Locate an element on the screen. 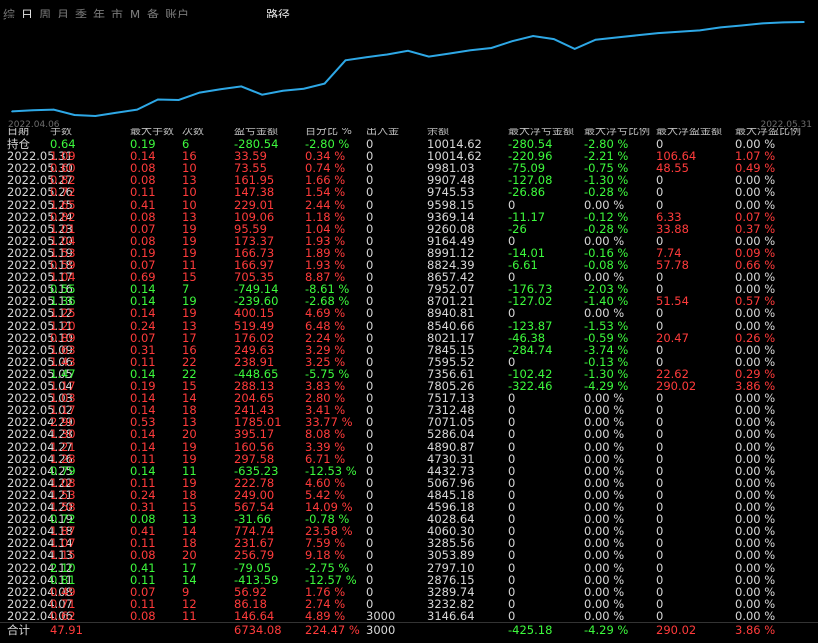 The height and width of the screenshot is (643, 818). cell: 6 is located at coordinates (186, 144).